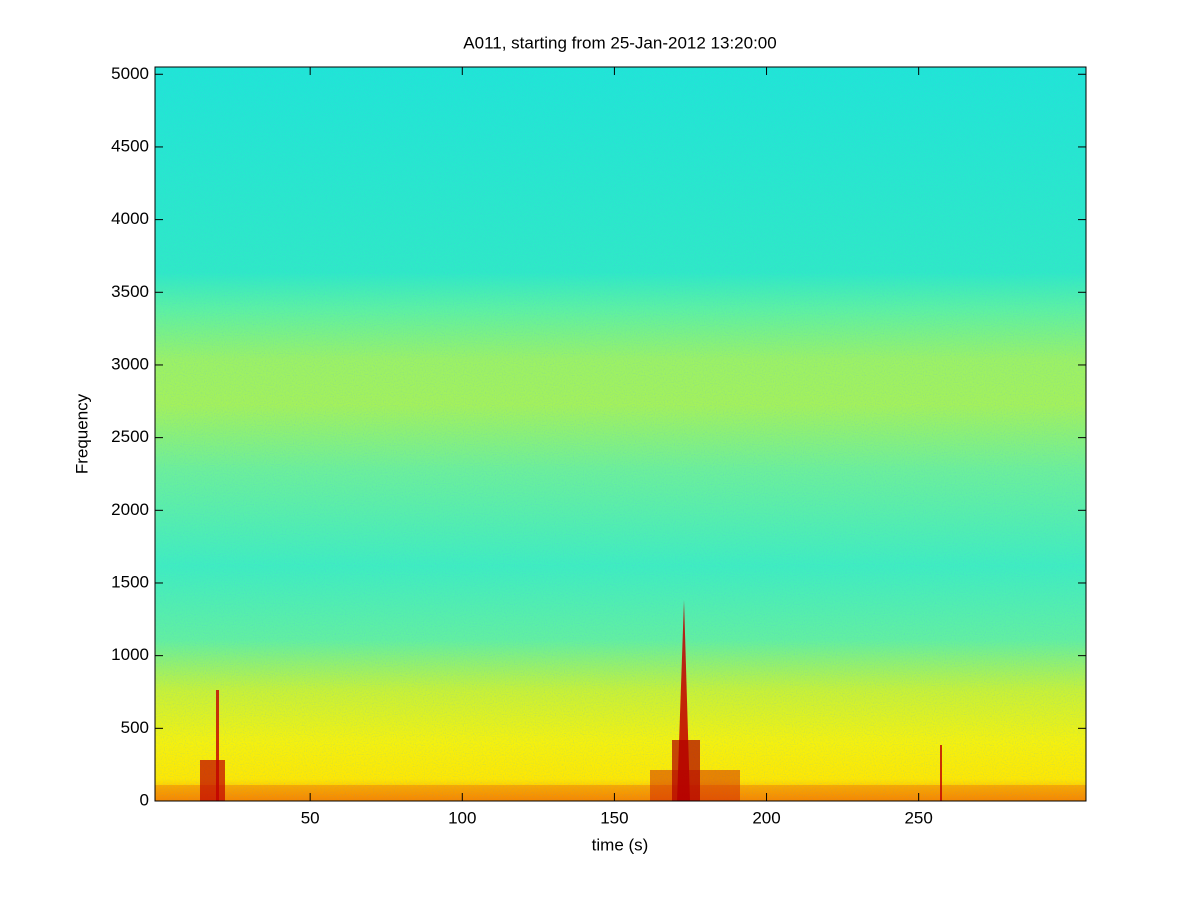  I want to click on y-tick-label: 2500, so click(130, 436).